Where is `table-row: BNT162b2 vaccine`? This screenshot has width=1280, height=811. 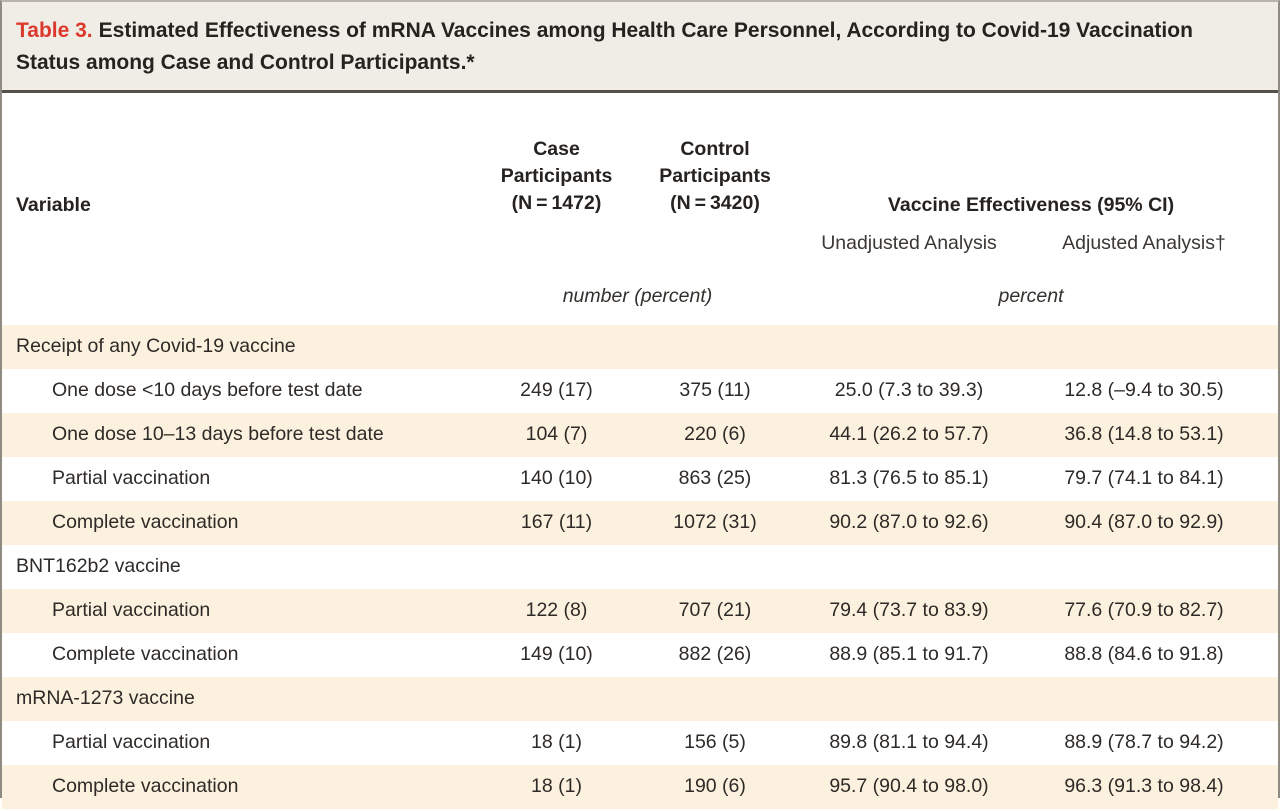
table-row: BNT162b2 vaccine is located at coordinates (640, 566).